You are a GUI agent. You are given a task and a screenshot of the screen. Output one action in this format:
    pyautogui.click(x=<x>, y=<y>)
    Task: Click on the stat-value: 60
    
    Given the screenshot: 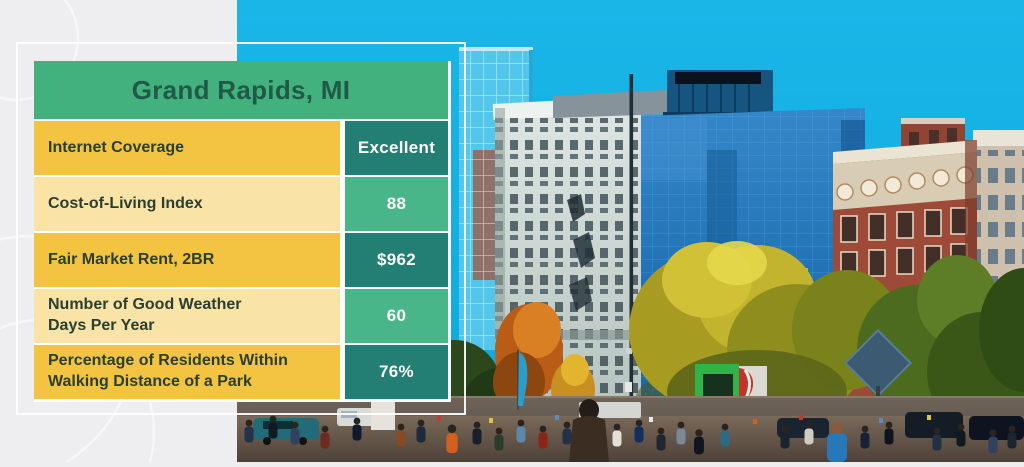 What is the action you would take?
    pyautogui.click(x=396, y=316)
    